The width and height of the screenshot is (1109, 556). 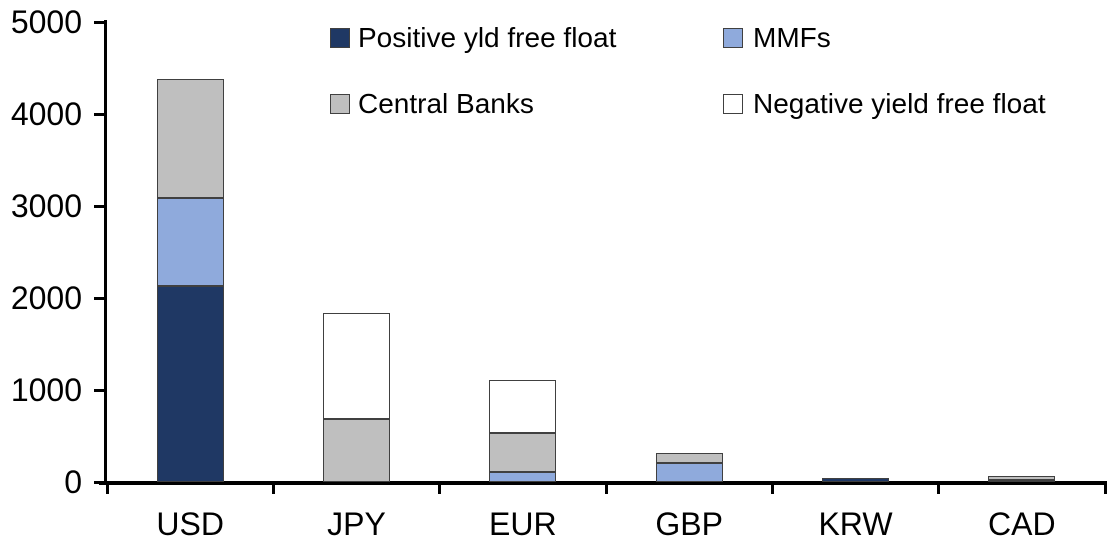 What do you see at coordinates (46, 298) in the screenshot?
I see `y-tick-label: 2000` at bounding box center [46, 298].